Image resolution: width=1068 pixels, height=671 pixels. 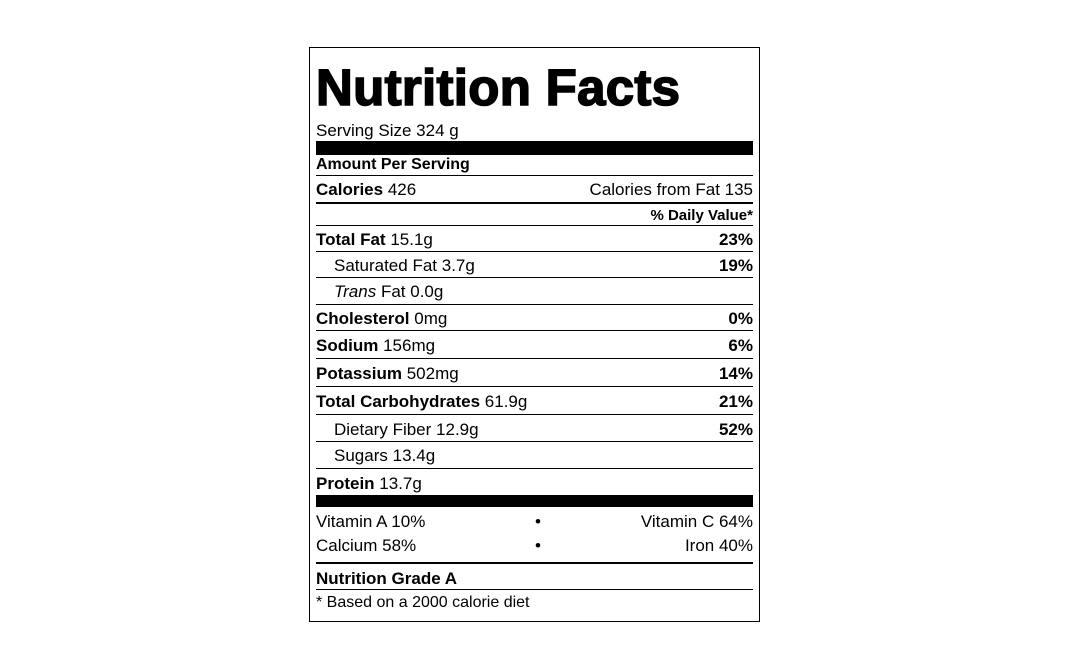 I want to click on nutrient-row-protein: Protein 13.7g, so click(x=534, y=483).